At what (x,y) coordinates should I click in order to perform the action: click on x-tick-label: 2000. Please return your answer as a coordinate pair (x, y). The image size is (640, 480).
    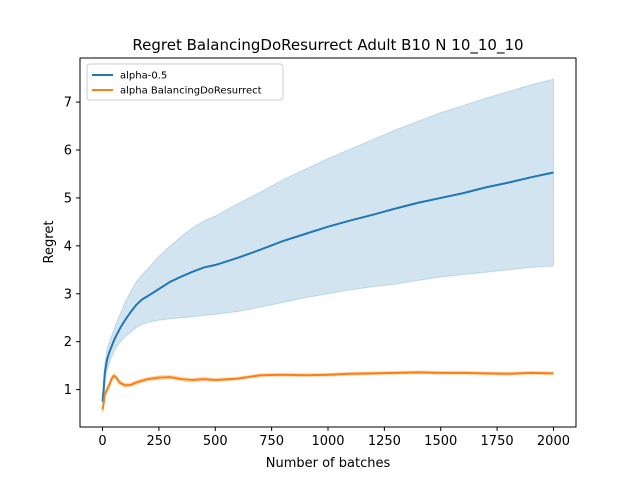
    Looking at the image, I should click on (553, 441).